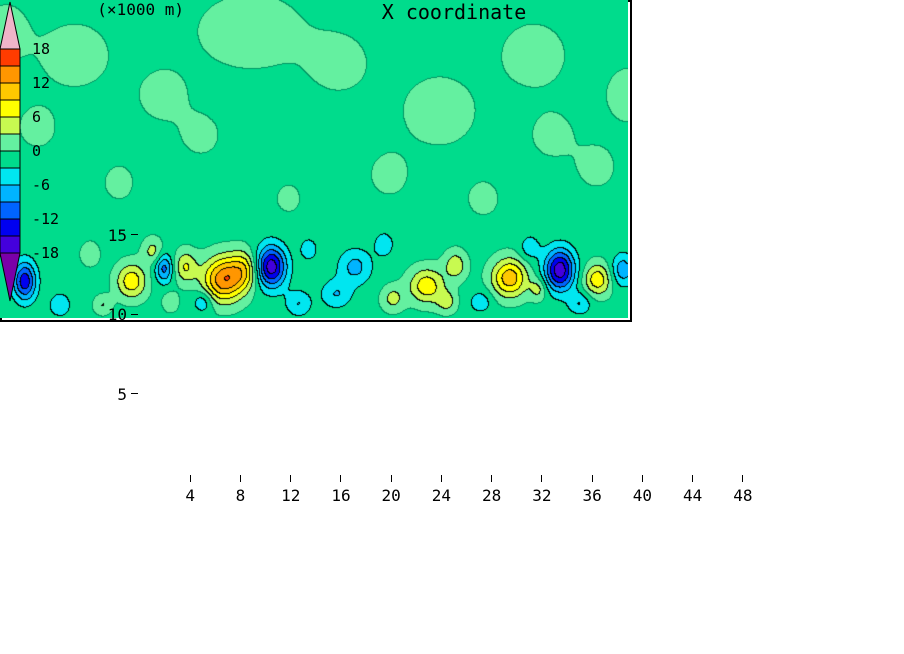 The width and height of the screenshot is (904, 654). Describe the element at coordinates (117, 235) in the screenshot. I see `y-tick-label: 15` at that location.